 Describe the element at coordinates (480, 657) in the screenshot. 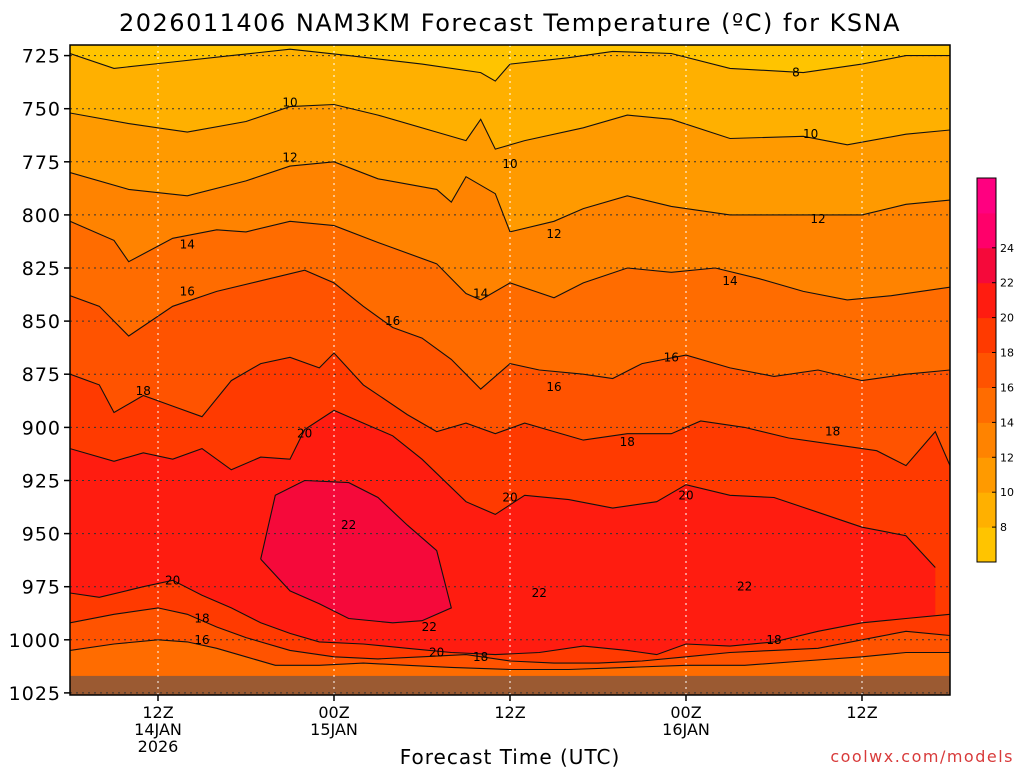

I see `contour-label-17: 18` at that location.